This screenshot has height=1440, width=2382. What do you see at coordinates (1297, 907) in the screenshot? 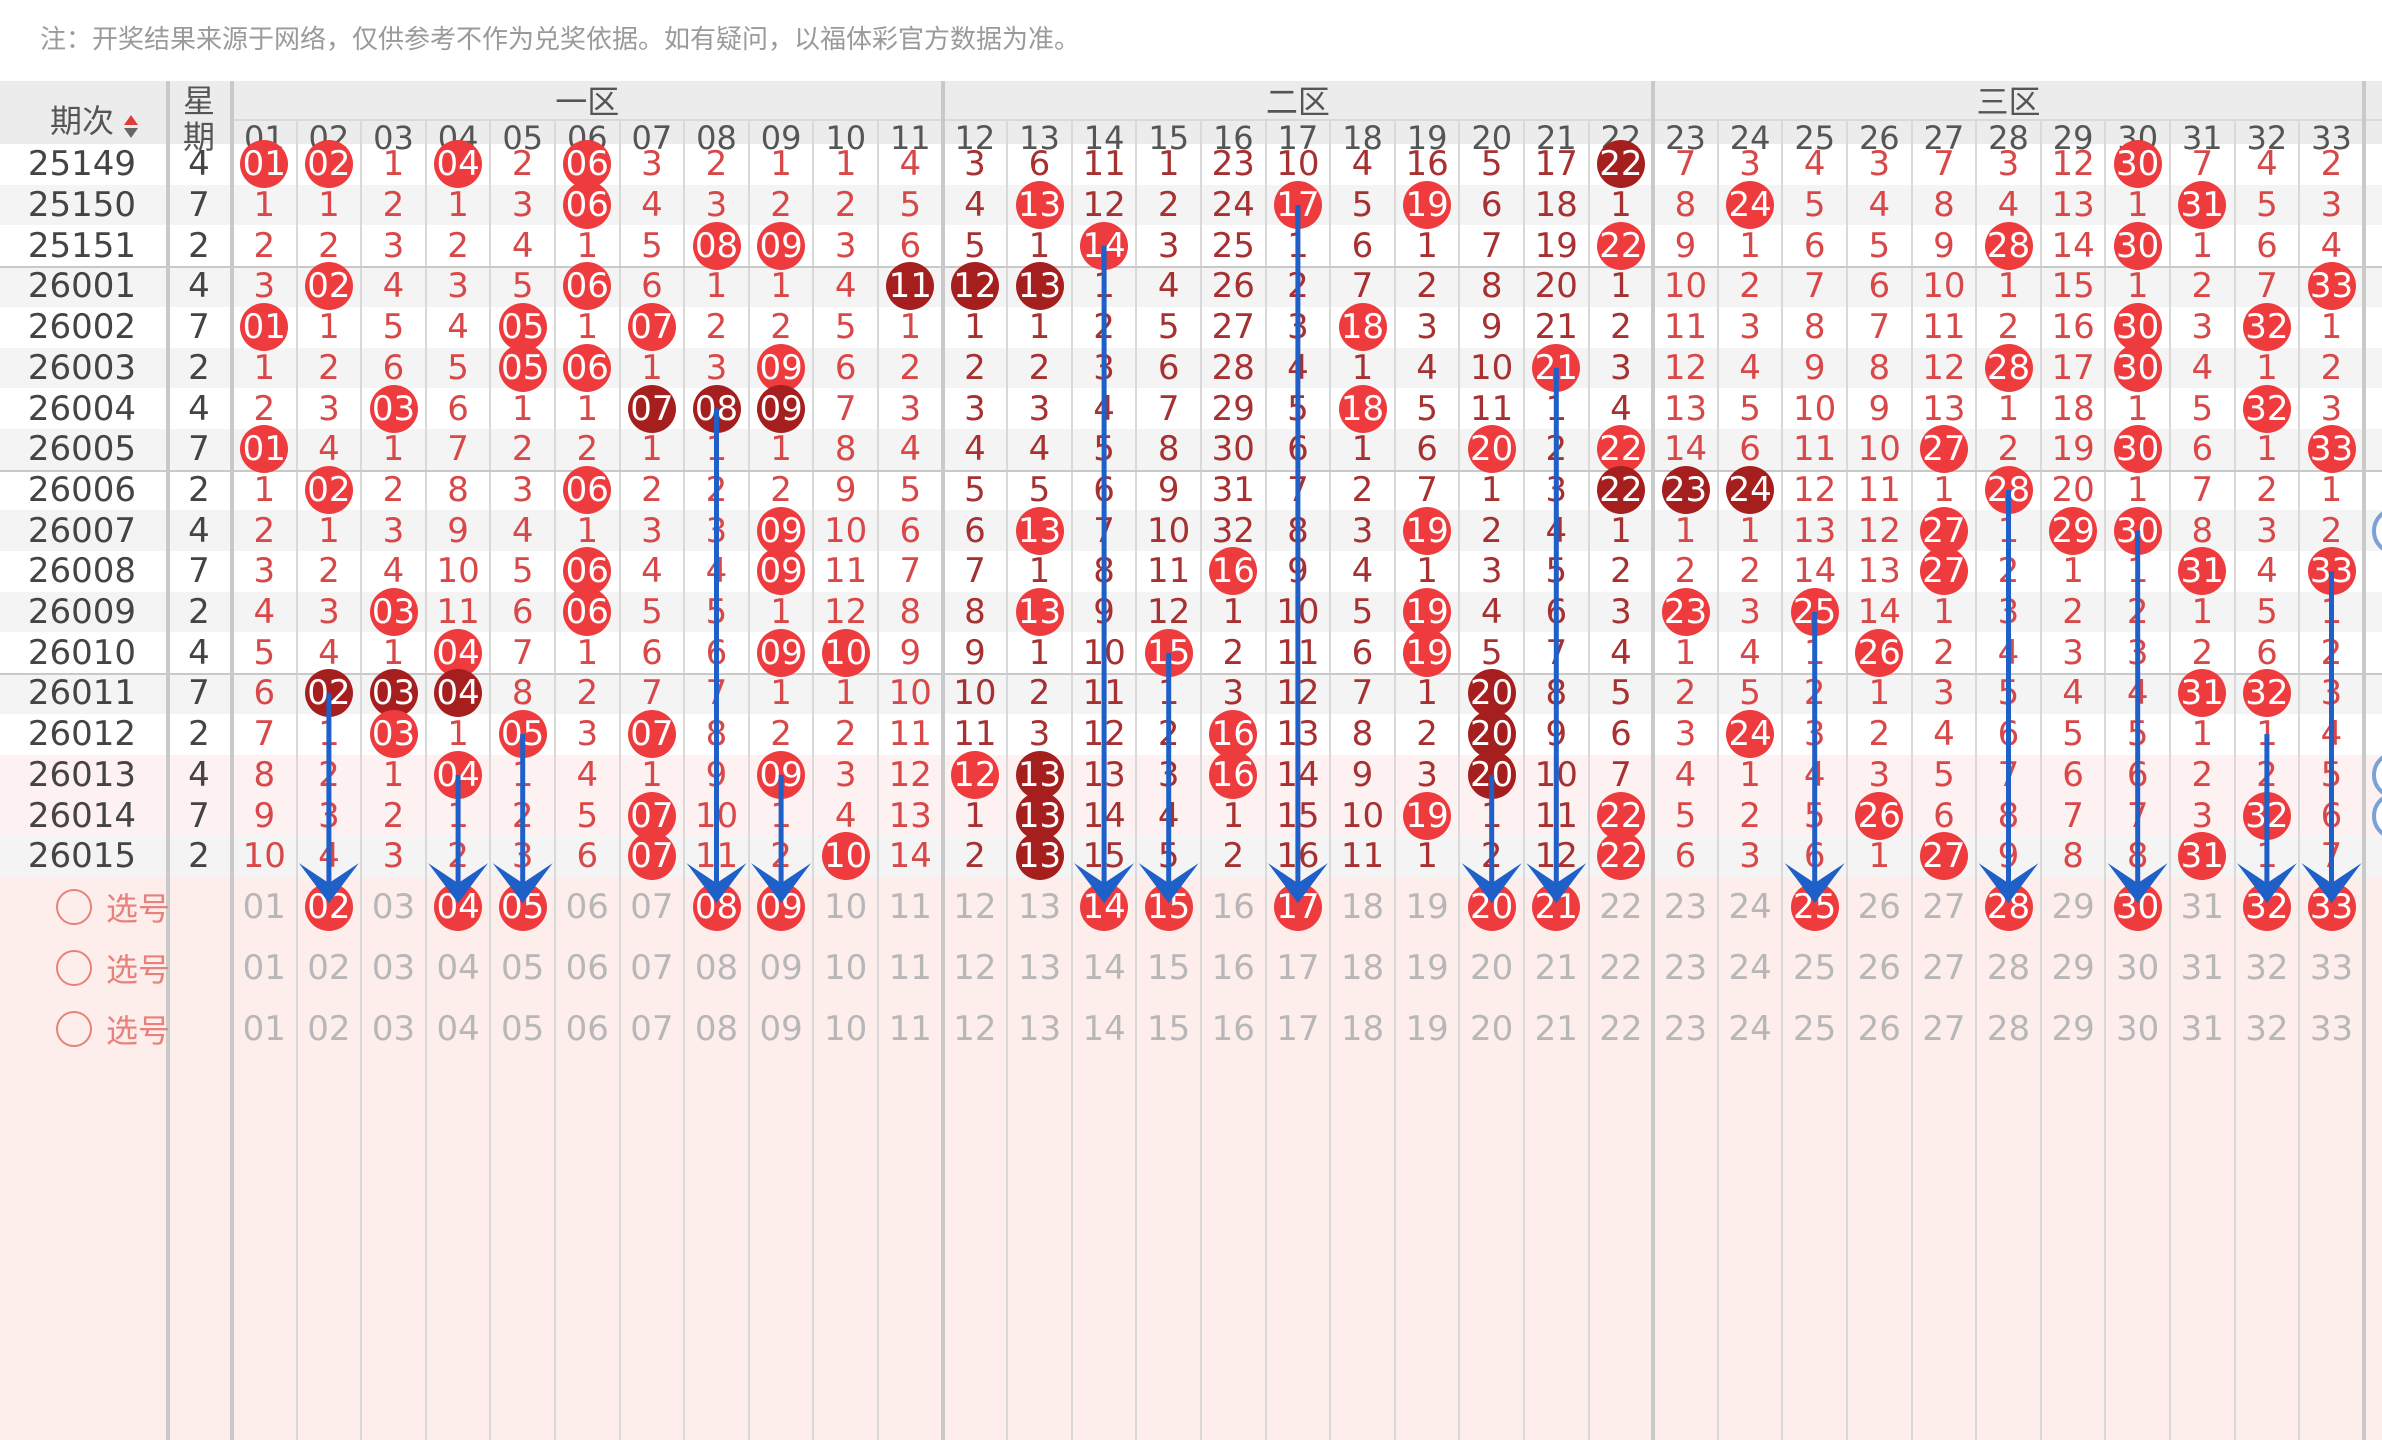
I see `selected-ball-17: 17` at bounding box center [1297, 907].